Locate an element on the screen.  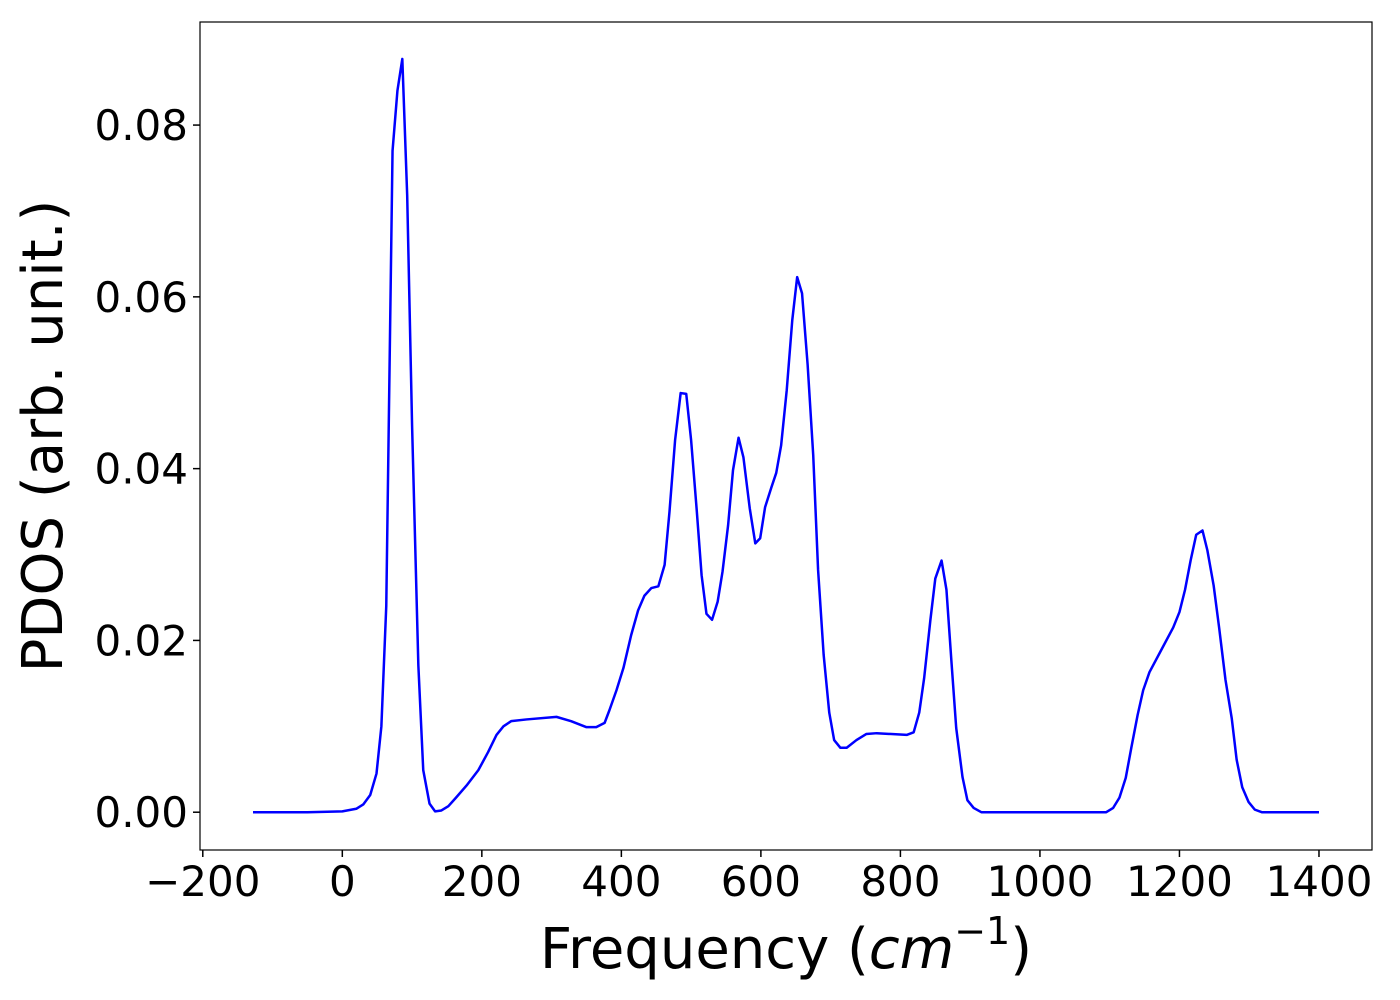
y-tick-label: 0.06 is located at coordinates (141, 297).